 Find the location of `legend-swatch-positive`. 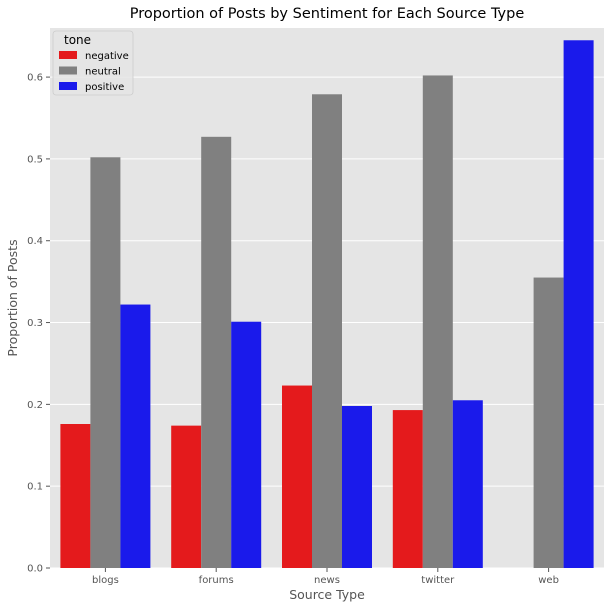

legend-swatch-positive is located at coordinates (68, 86).